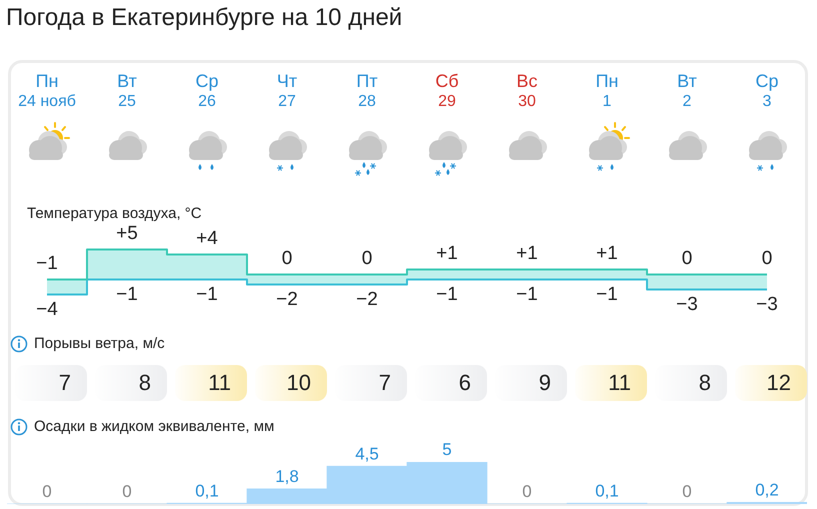 The image size is (817, 509). What do you see at coordinates (127, 90) in the screenshot?
I see `x-tick-label: Вт 25` at bounding box center [127, 90].